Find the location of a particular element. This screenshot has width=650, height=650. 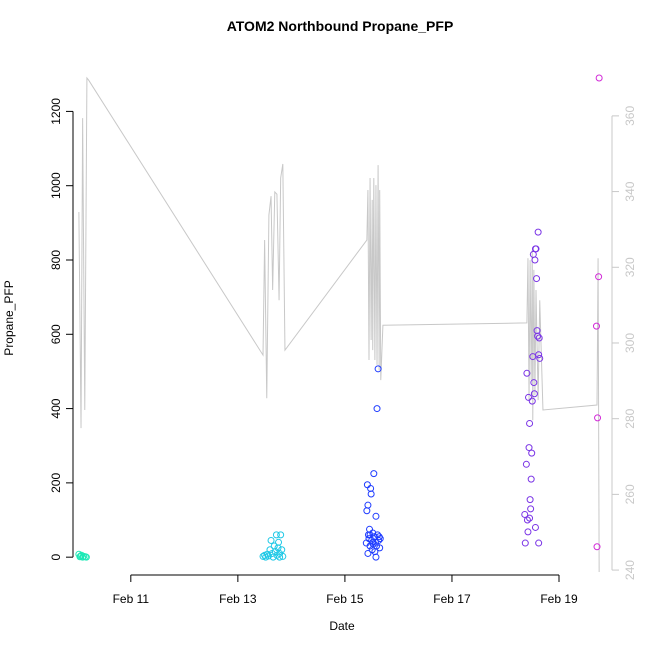

y-tick-label: 1000 is located at coordinates (56, 185).